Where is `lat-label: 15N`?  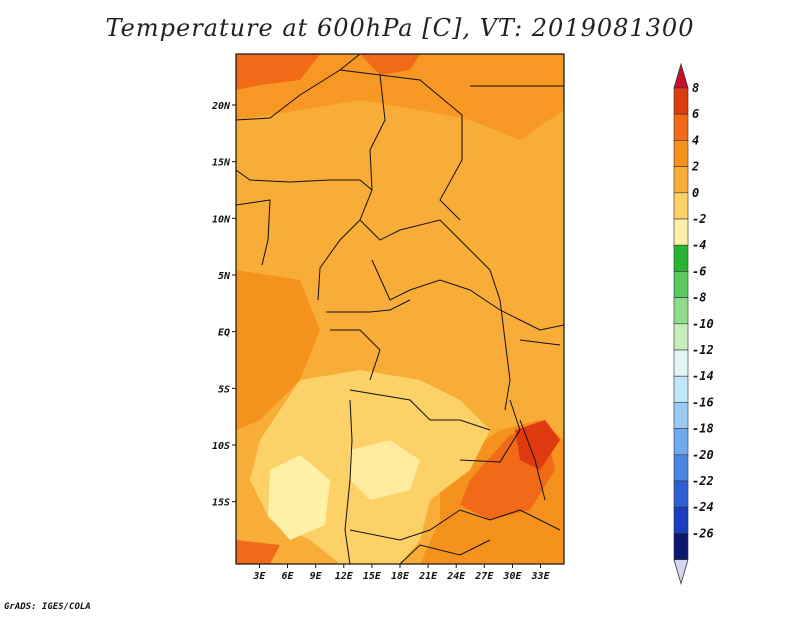
lat-label: 15N is located at coordinates (221, 163).